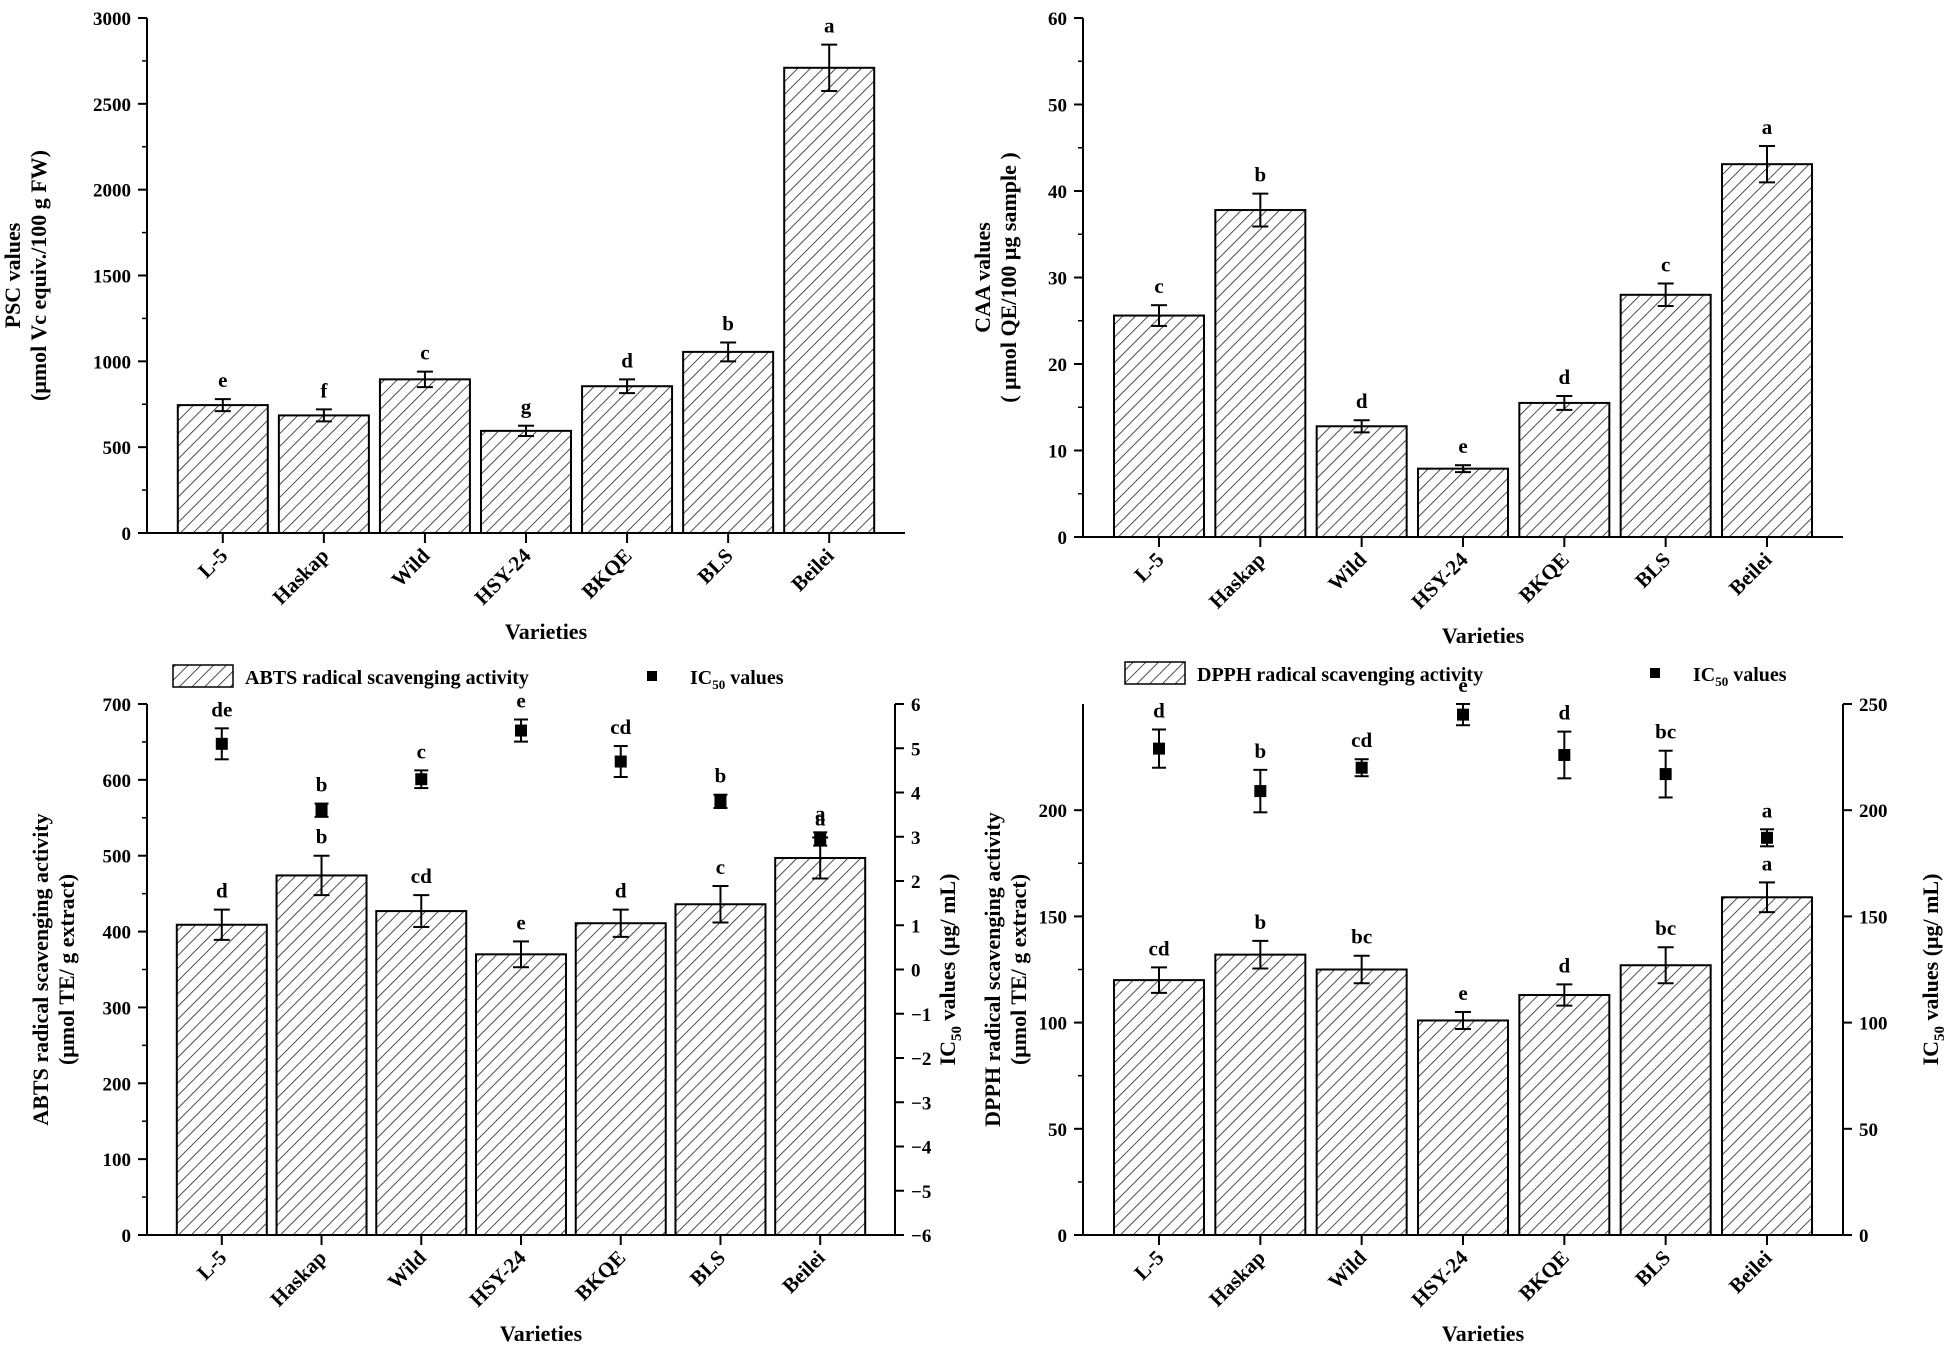 Image resolution: width=1956 pixels, height=1348 pixels. Describe the element at coordinates (916, 838) in the screenshot. I see `y2-tick-label: 3` at that location.